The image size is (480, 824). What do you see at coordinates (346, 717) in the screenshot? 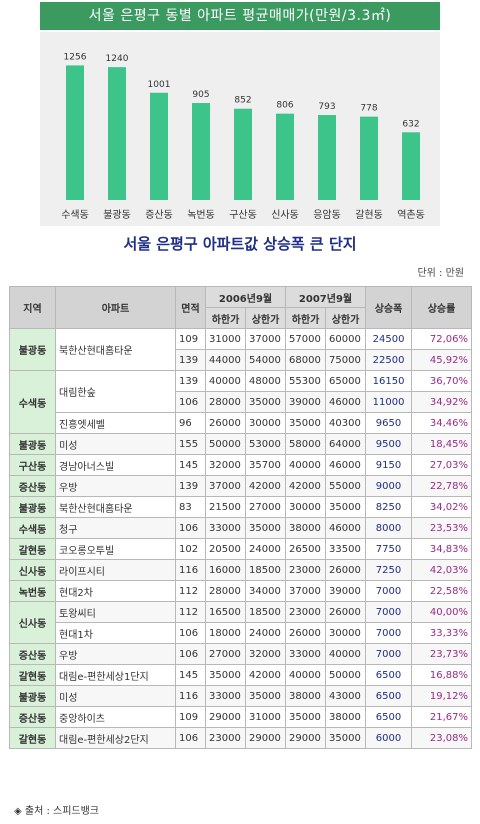
I see `high-2007-cell: 38000` at bounding box center [346, 717].